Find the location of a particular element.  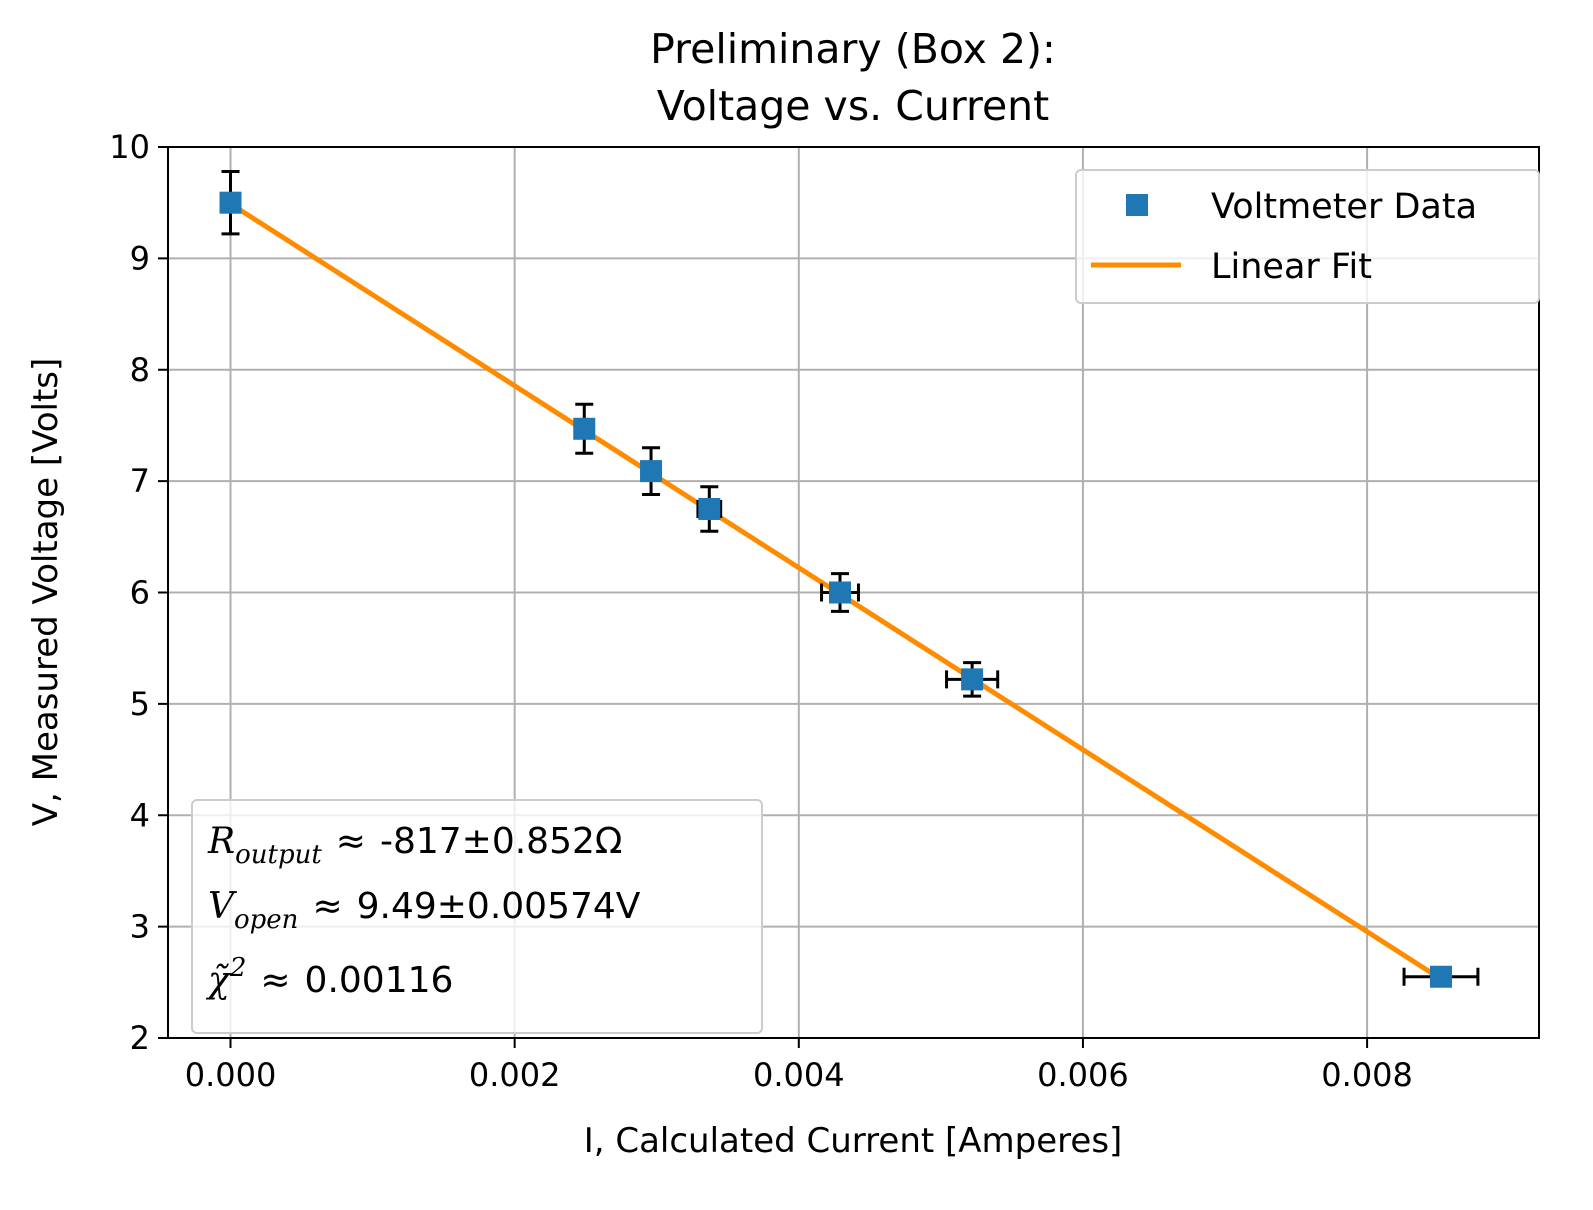

x-tick-label: 0.002 is located at coordinates (515, 1075).